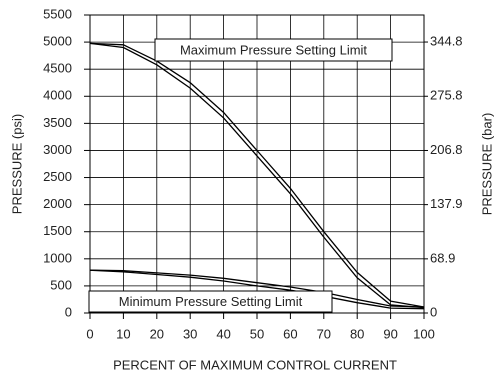 This screenshot has width=499, height=376. Describe the element at coordinates (57, 41) in the screenshot. I see `y-tick-label: 5000` at that location.